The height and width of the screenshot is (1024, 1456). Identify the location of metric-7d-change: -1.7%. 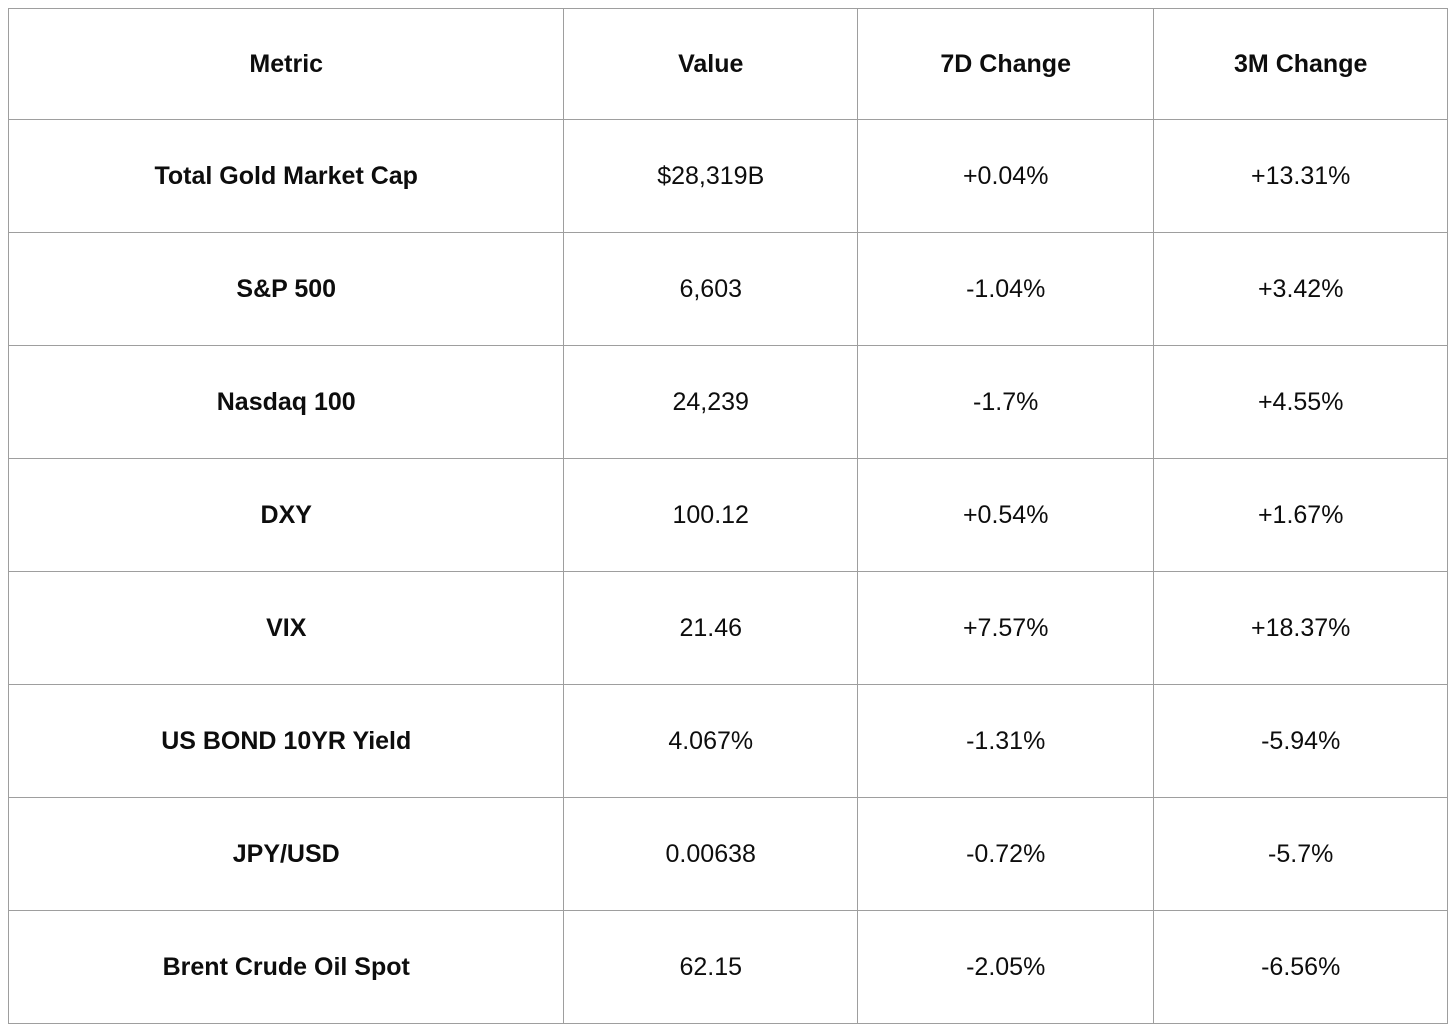
(1005, 402).